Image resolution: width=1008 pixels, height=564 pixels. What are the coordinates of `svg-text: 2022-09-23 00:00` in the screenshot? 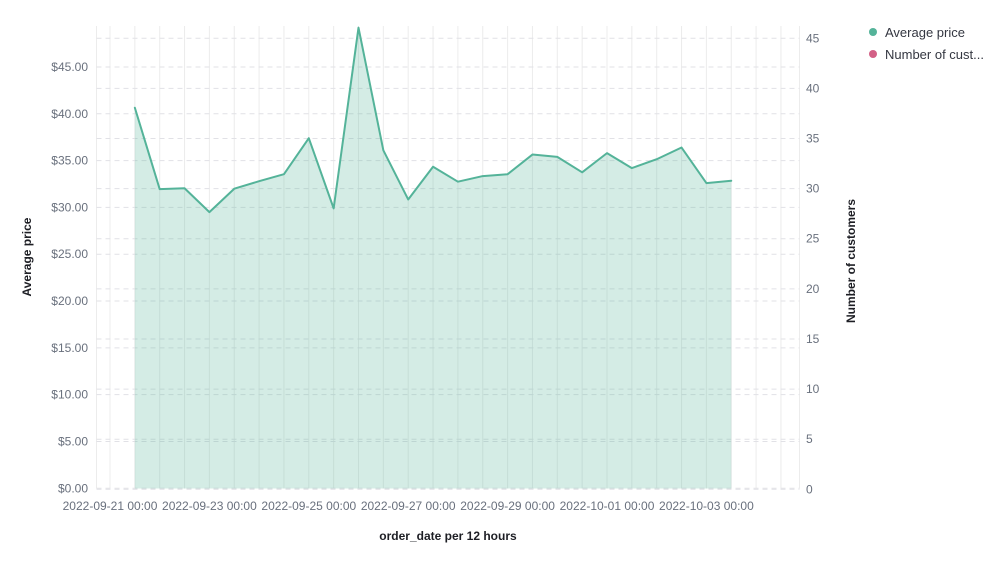 It's located at (209, 506).